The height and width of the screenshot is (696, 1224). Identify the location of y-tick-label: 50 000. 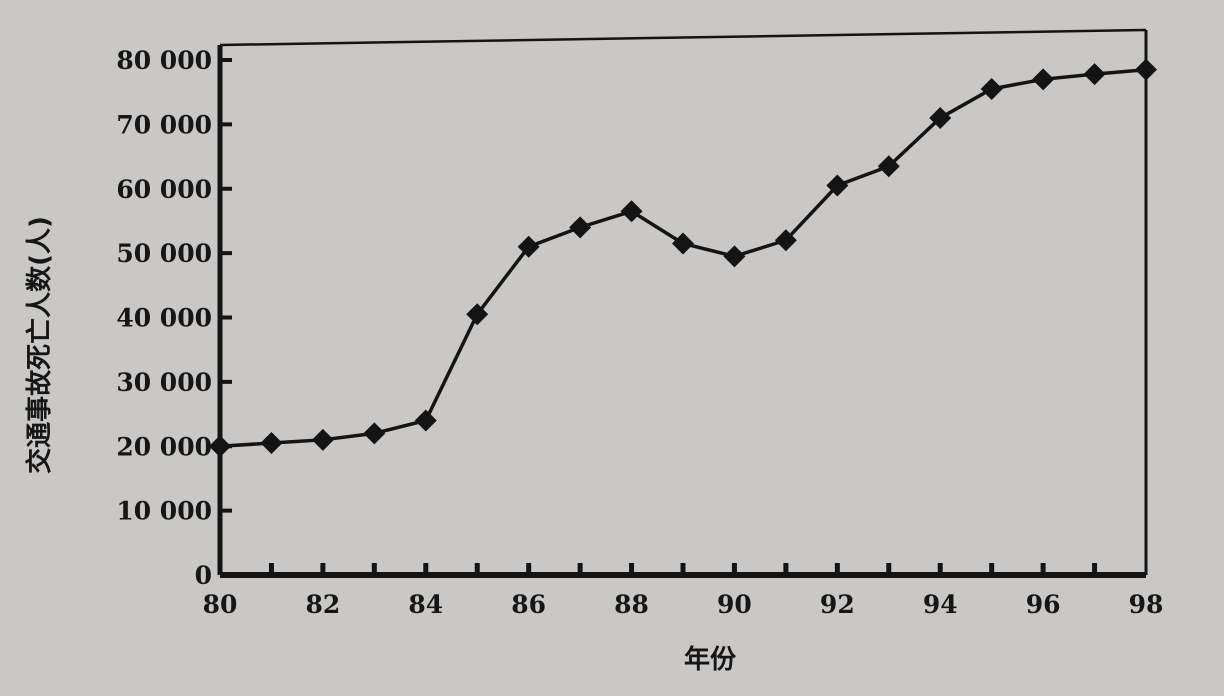
(164, 253).